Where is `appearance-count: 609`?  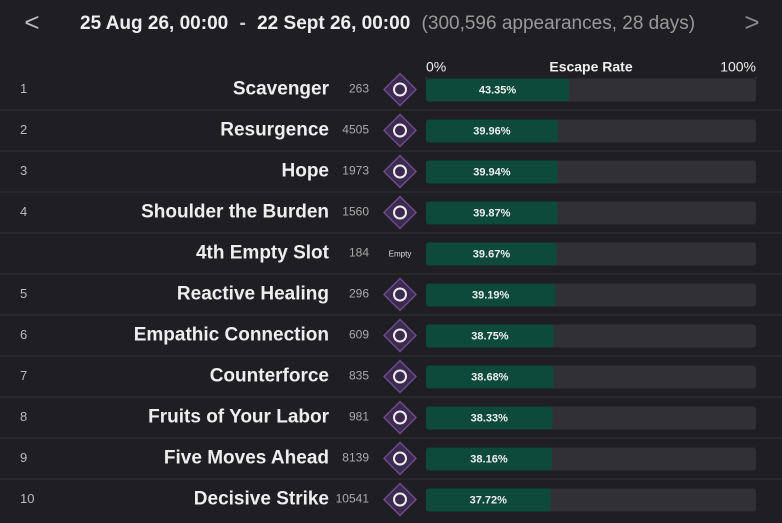
appearance-count: 609 is located at coordinates (359, 335).